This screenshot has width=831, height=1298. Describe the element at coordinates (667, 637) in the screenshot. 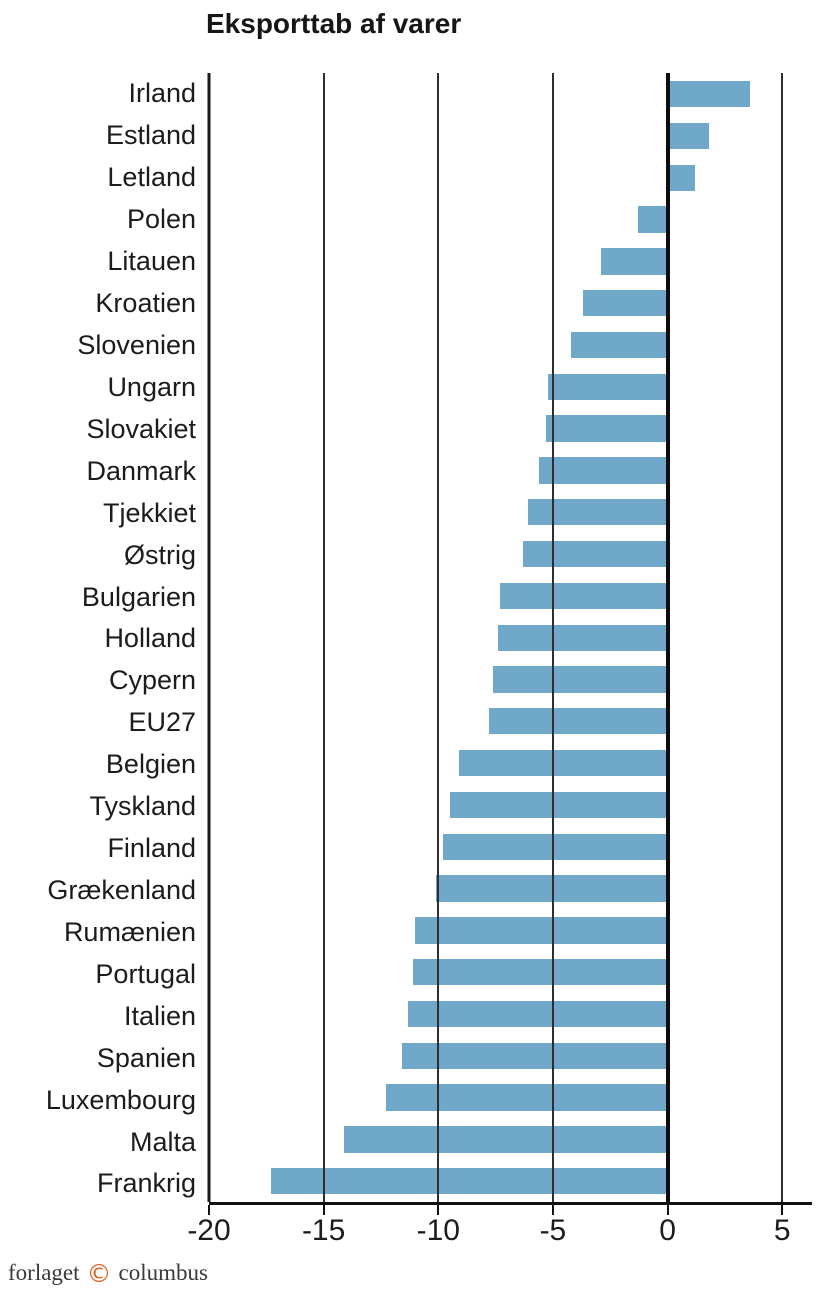

I see `zero-axis-line` at that location.